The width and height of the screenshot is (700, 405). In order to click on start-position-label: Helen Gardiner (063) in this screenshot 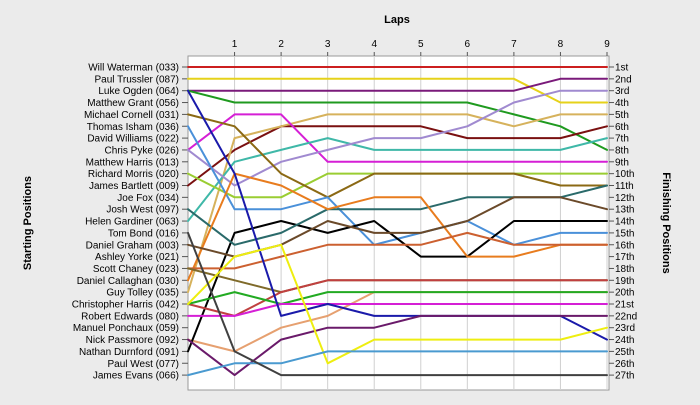, I will do `click(132, 222)`.